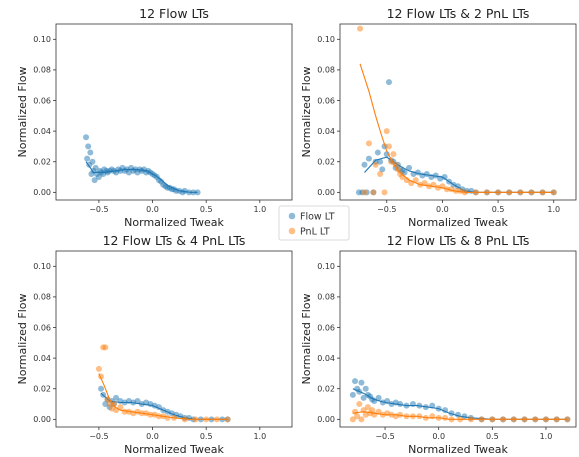  I want to click on x-tick-label: −0.5, so click(384, 436).